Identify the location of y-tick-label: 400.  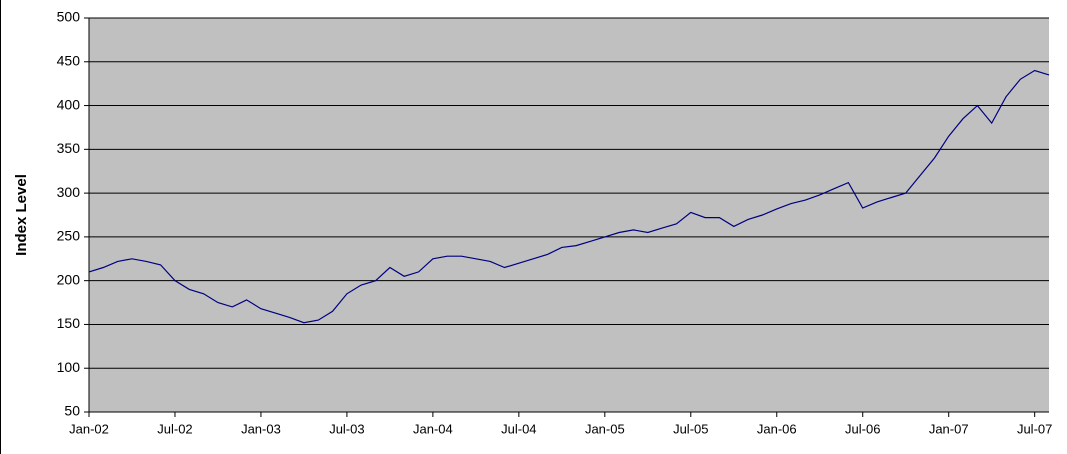
(69, 104).